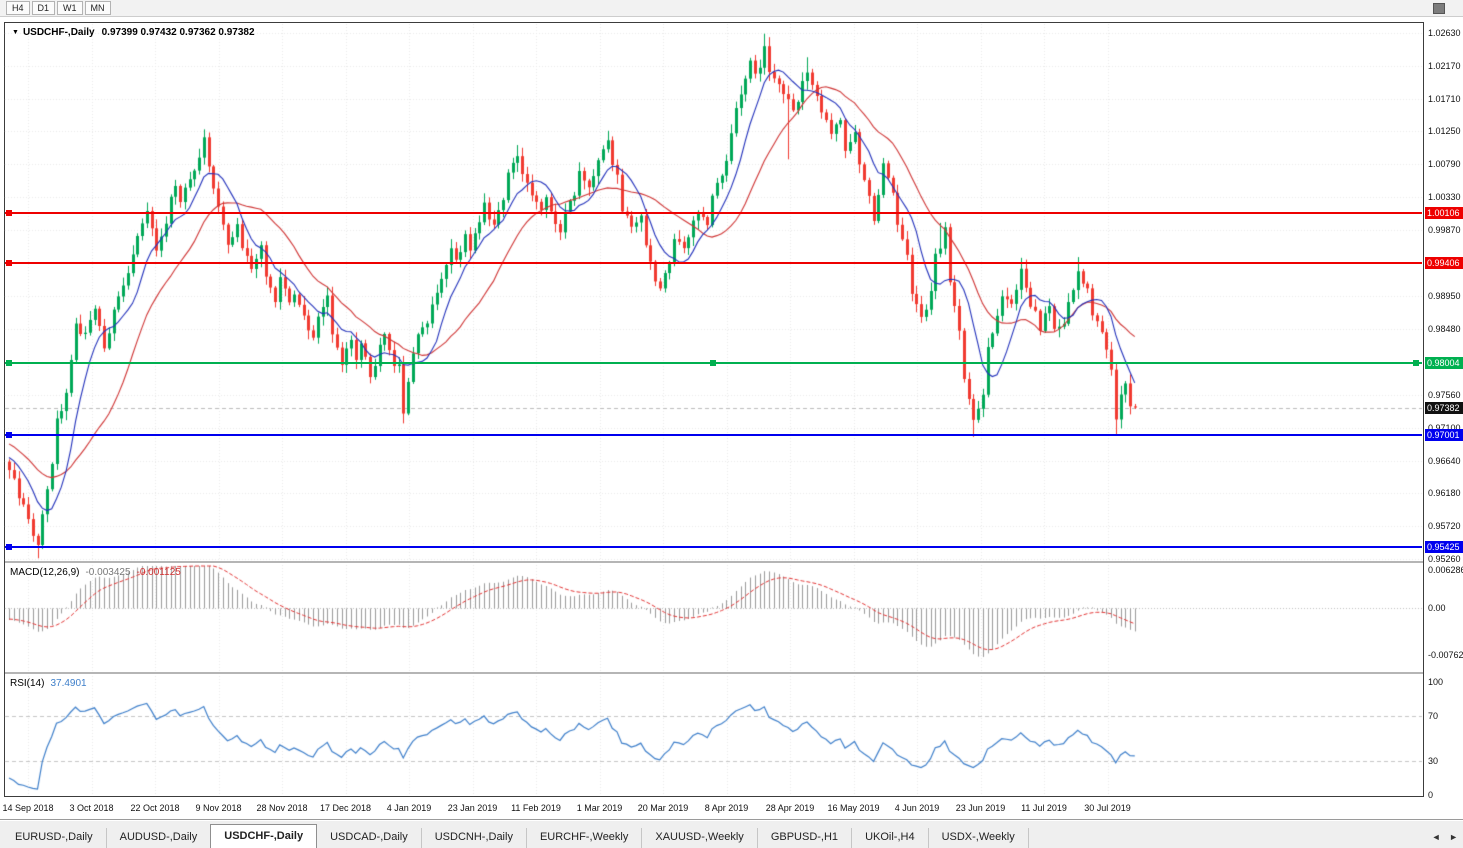 This screenshot has width=1463, height=848. What do you see at coordinates (805, 838) in the screenshot?
I see `tab-gbpusd-h1: GBPUSD-,H1` at bounding box center [805, 838].